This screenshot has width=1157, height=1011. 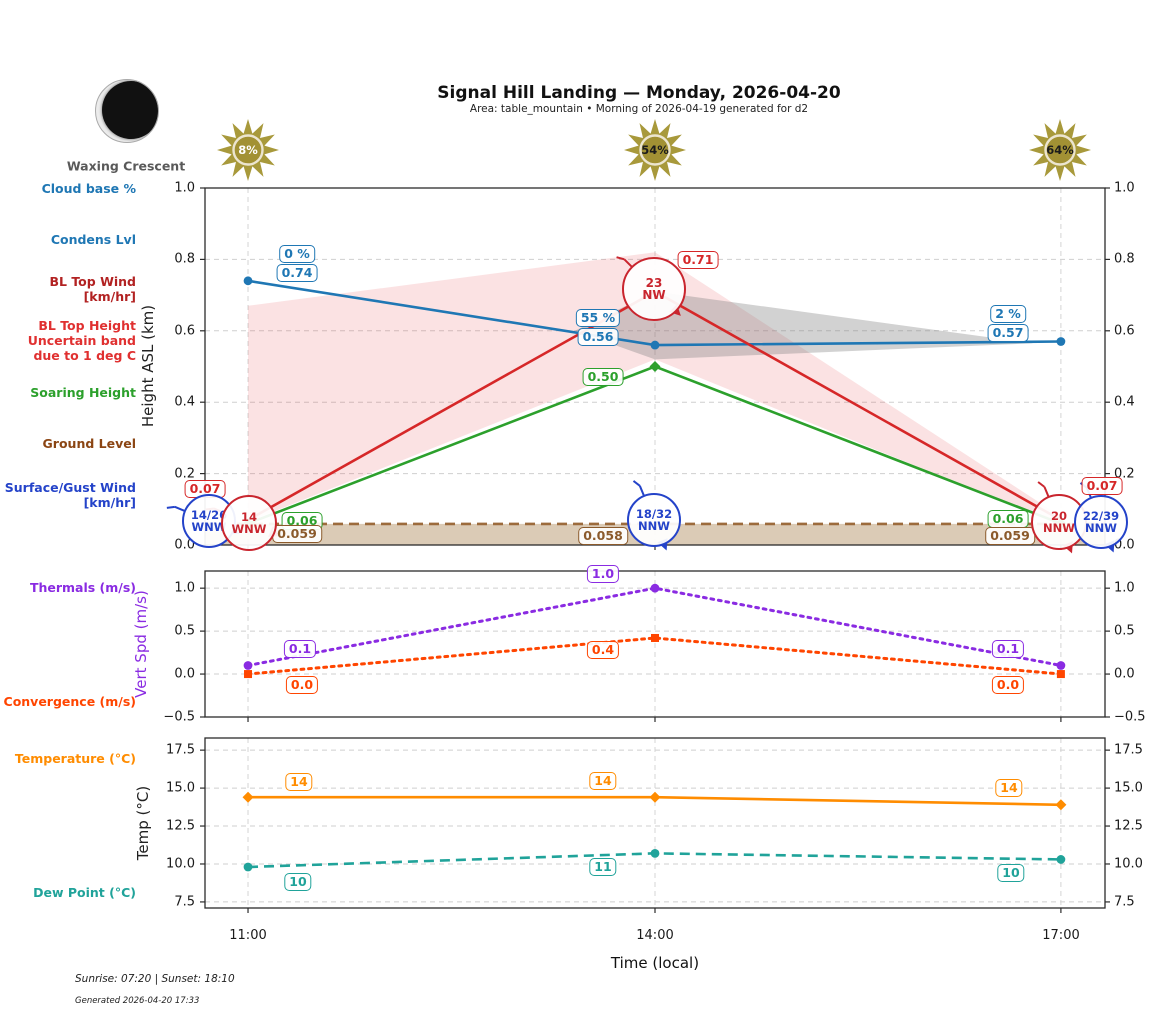 What do you see at coordinates (655, 646) in the screenshot?
I see `vert-speed-chart` at bounding box center [655, 646].